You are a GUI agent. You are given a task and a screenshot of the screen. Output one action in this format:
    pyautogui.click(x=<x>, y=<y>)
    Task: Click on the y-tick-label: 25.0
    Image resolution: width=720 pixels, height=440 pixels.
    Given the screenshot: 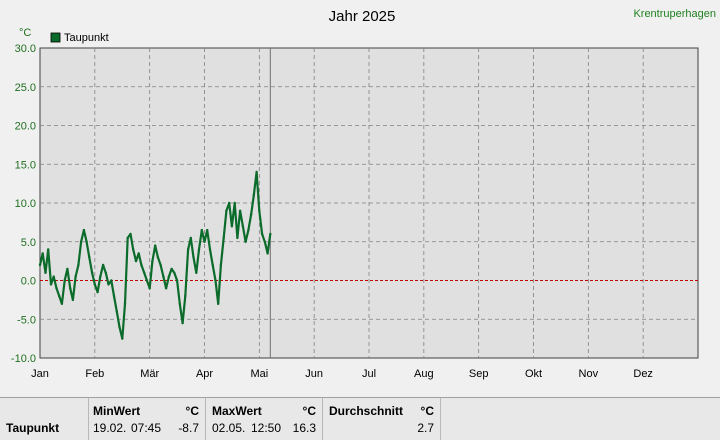 What is the action you would take?
    pyautogui.click(x=25, y=88)
    